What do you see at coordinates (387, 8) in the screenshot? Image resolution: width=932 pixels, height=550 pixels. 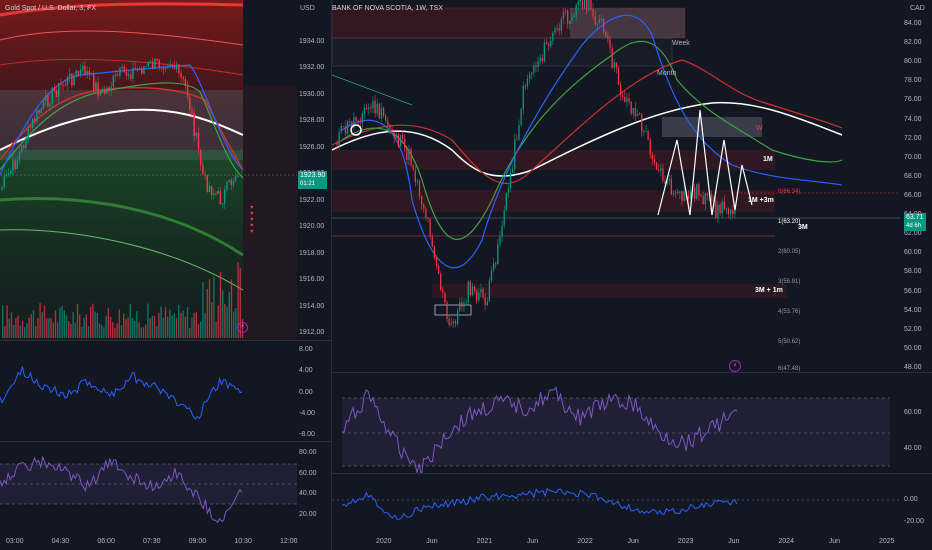 I see `bns-chart-title: BANK OF NOVA SCOTIA, 1W, TSX` at bounding box center [387, 8].